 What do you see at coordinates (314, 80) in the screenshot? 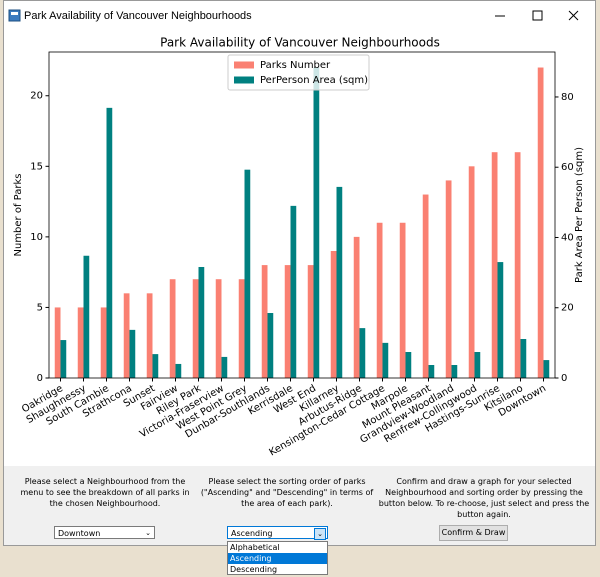
I see `legend-label: PerPerson Area (sqm)` at bounding box center [314, 80].